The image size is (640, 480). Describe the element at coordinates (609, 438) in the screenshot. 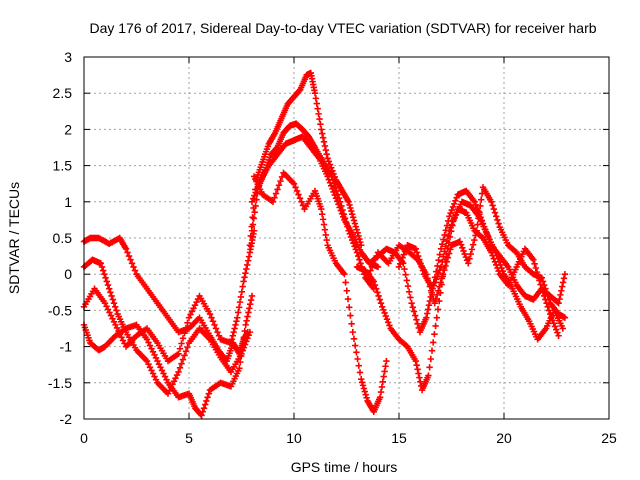

I see `x-tick-label: 25` at that location.